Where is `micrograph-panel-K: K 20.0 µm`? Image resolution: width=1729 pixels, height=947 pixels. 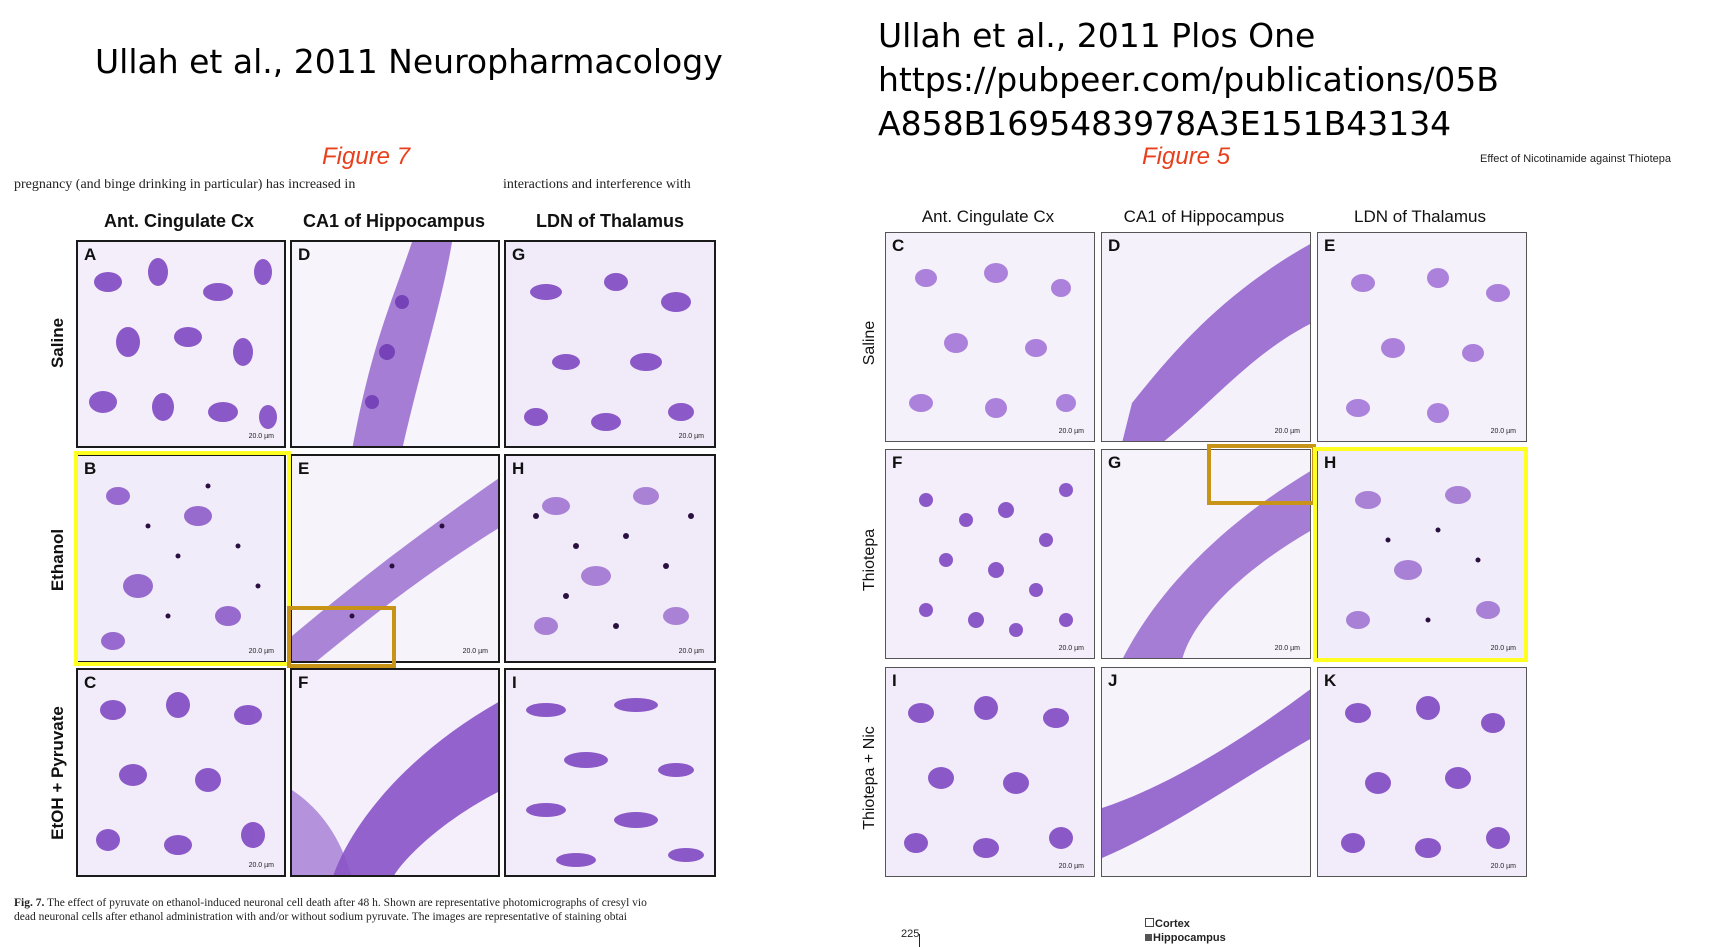 micrograph-panel-K: K 20.0 µm is located at coordinates (1422, 772).